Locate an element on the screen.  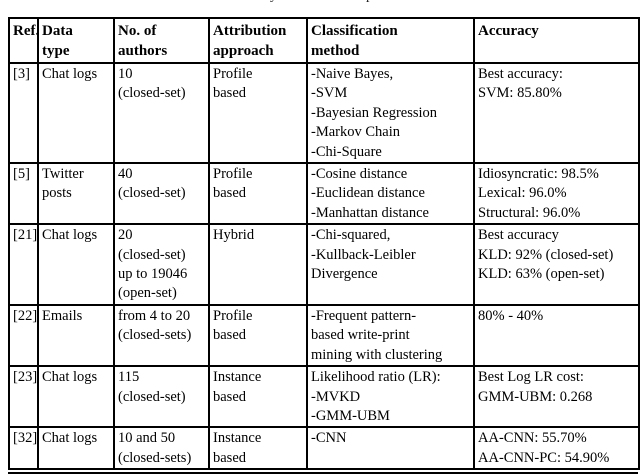
cell-authors: 10 and 50 (closed-sets) is located at coordinates (161, 448).